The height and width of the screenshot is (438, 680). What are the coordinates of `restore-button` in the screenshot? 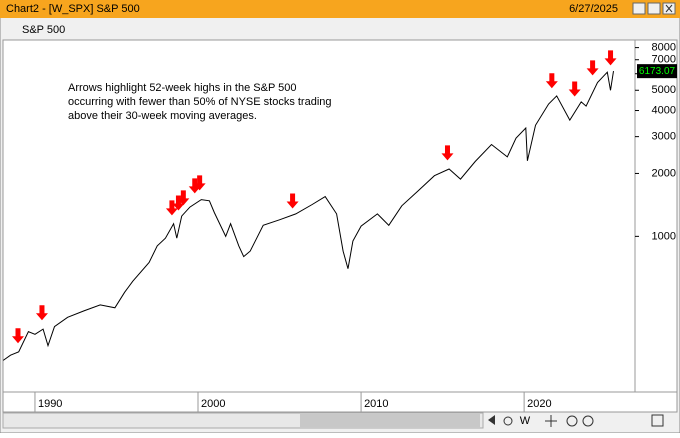 It's located at (654, 8).